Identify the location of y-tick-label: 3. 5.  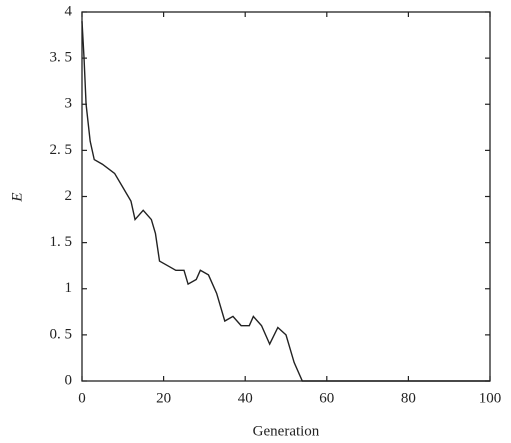
(61, 58).